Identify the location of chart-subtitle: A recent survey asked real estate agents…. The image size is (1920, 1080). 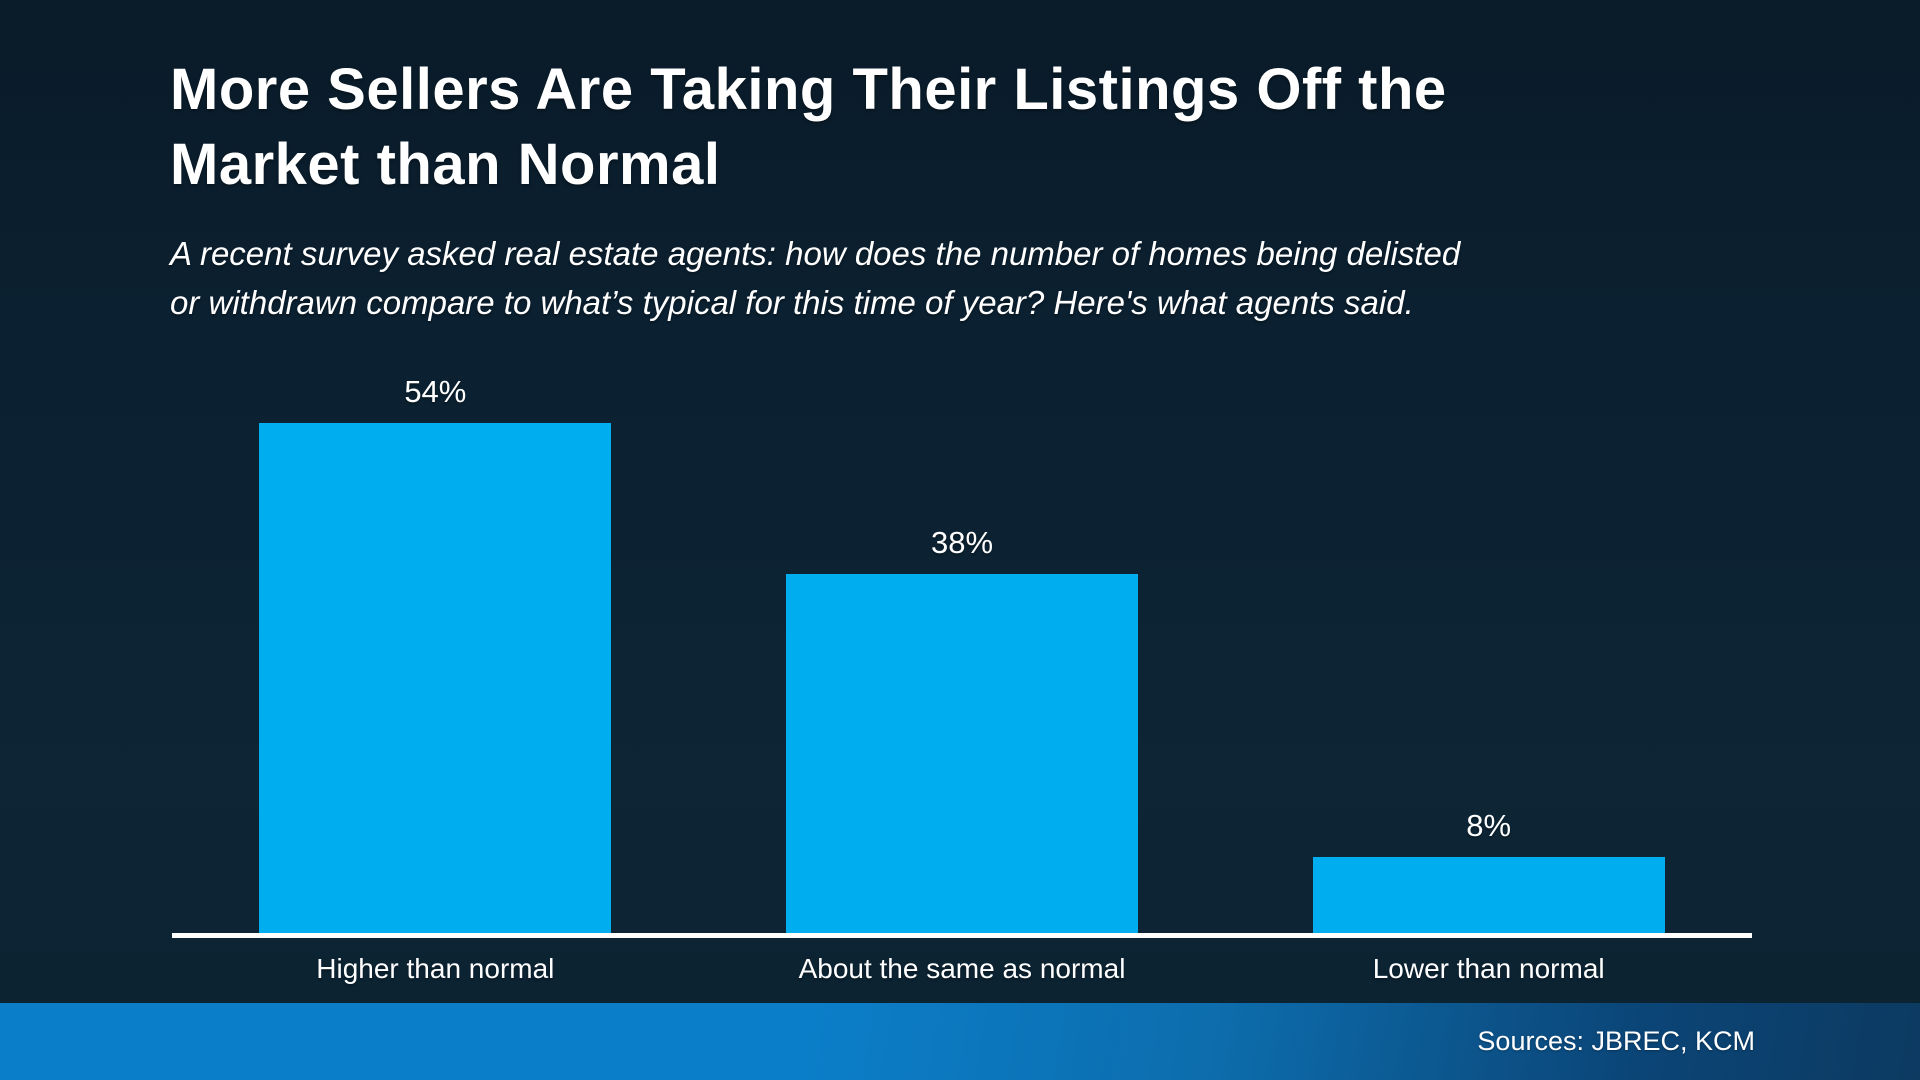
(960, 278).